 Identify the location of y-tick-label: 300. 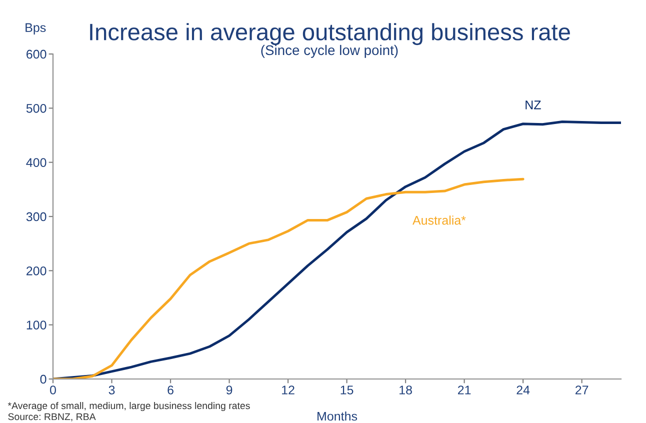
(36, 217).